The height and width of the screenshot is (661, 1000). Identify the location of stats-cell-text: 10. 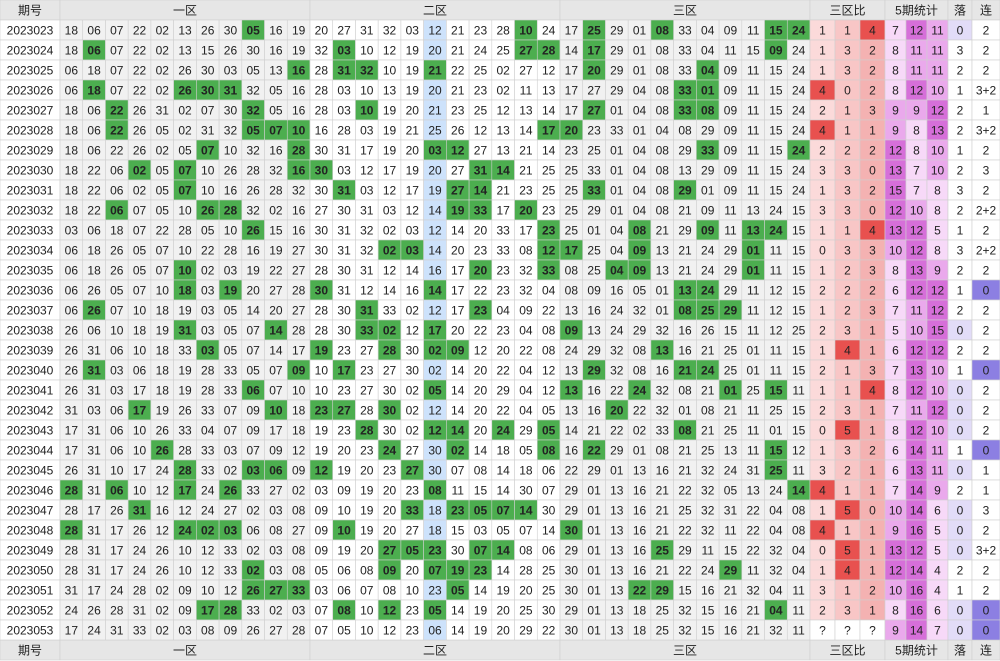
(896, 251).